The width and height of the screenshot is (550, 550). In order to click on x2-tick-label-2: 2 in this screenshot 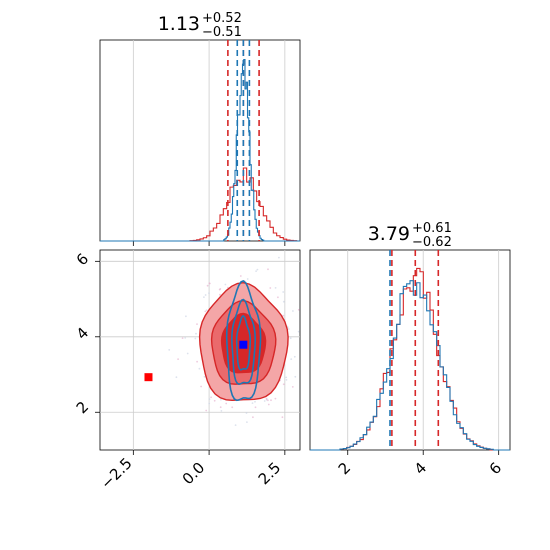, I will do `click(344, 468)`.